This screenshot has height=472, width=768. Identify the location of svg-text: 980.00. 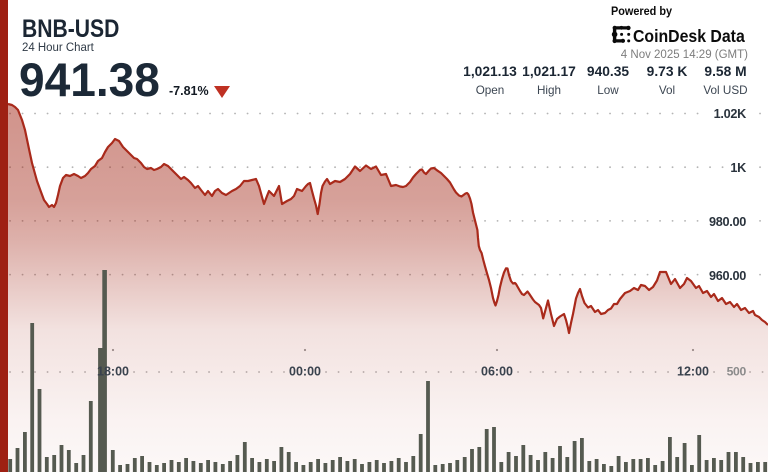
(727, 222).